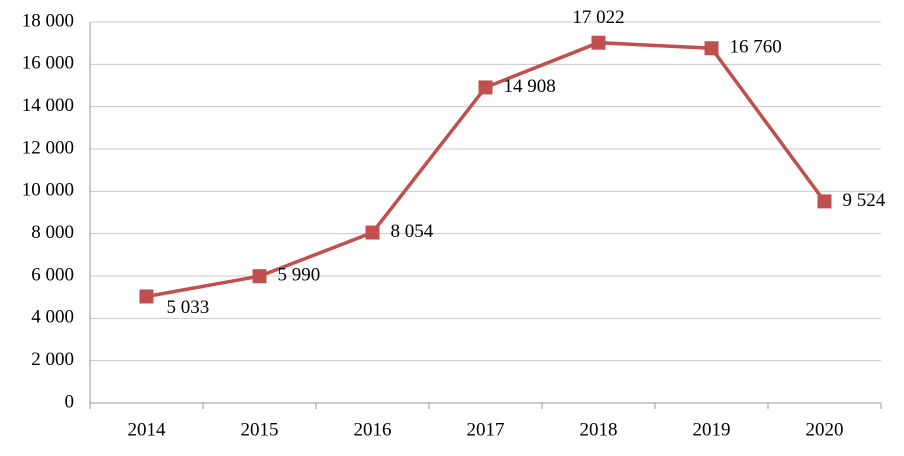  What do you see at coordinates (188, 307) in the screenshot?
I see `data-label: 5 033` at bounding box center [188, 307].